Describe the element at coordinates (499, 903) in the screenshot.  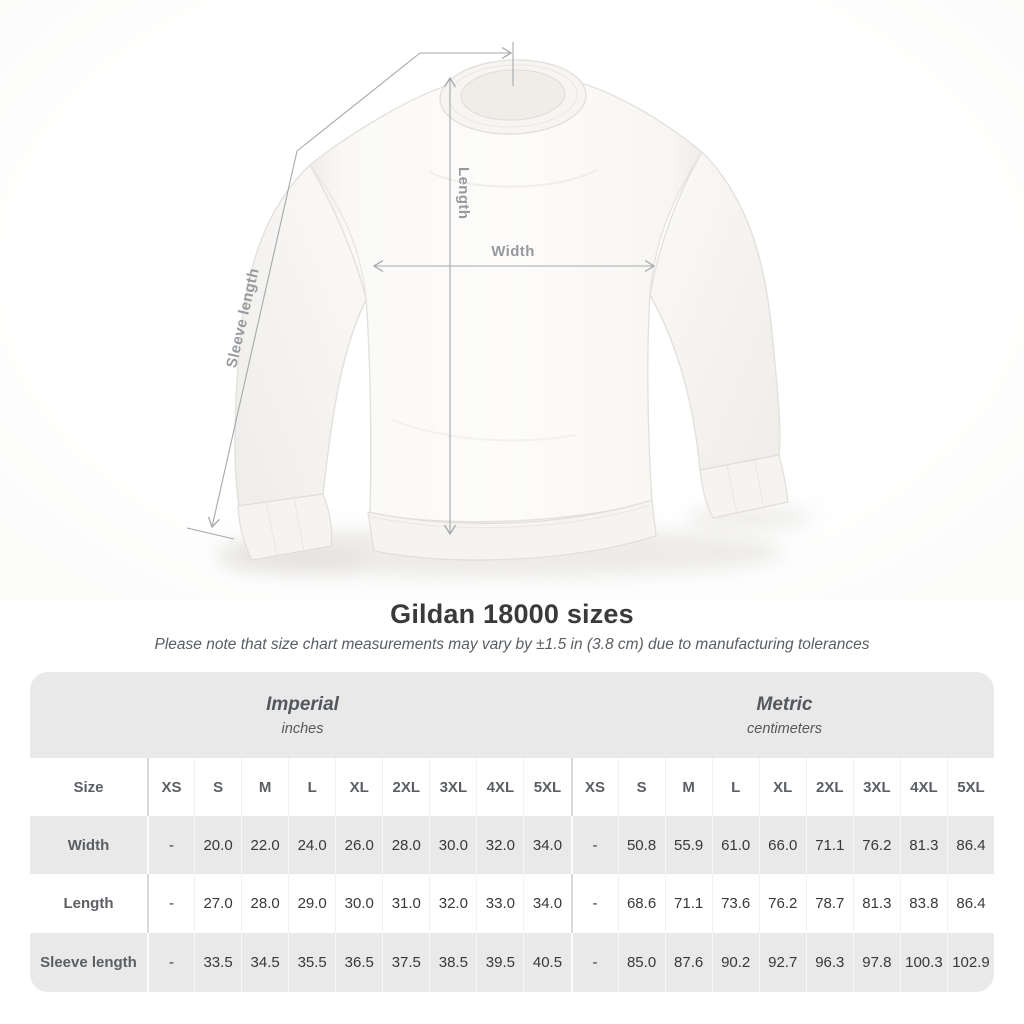
I see `table-cell: 33.0` at that location.